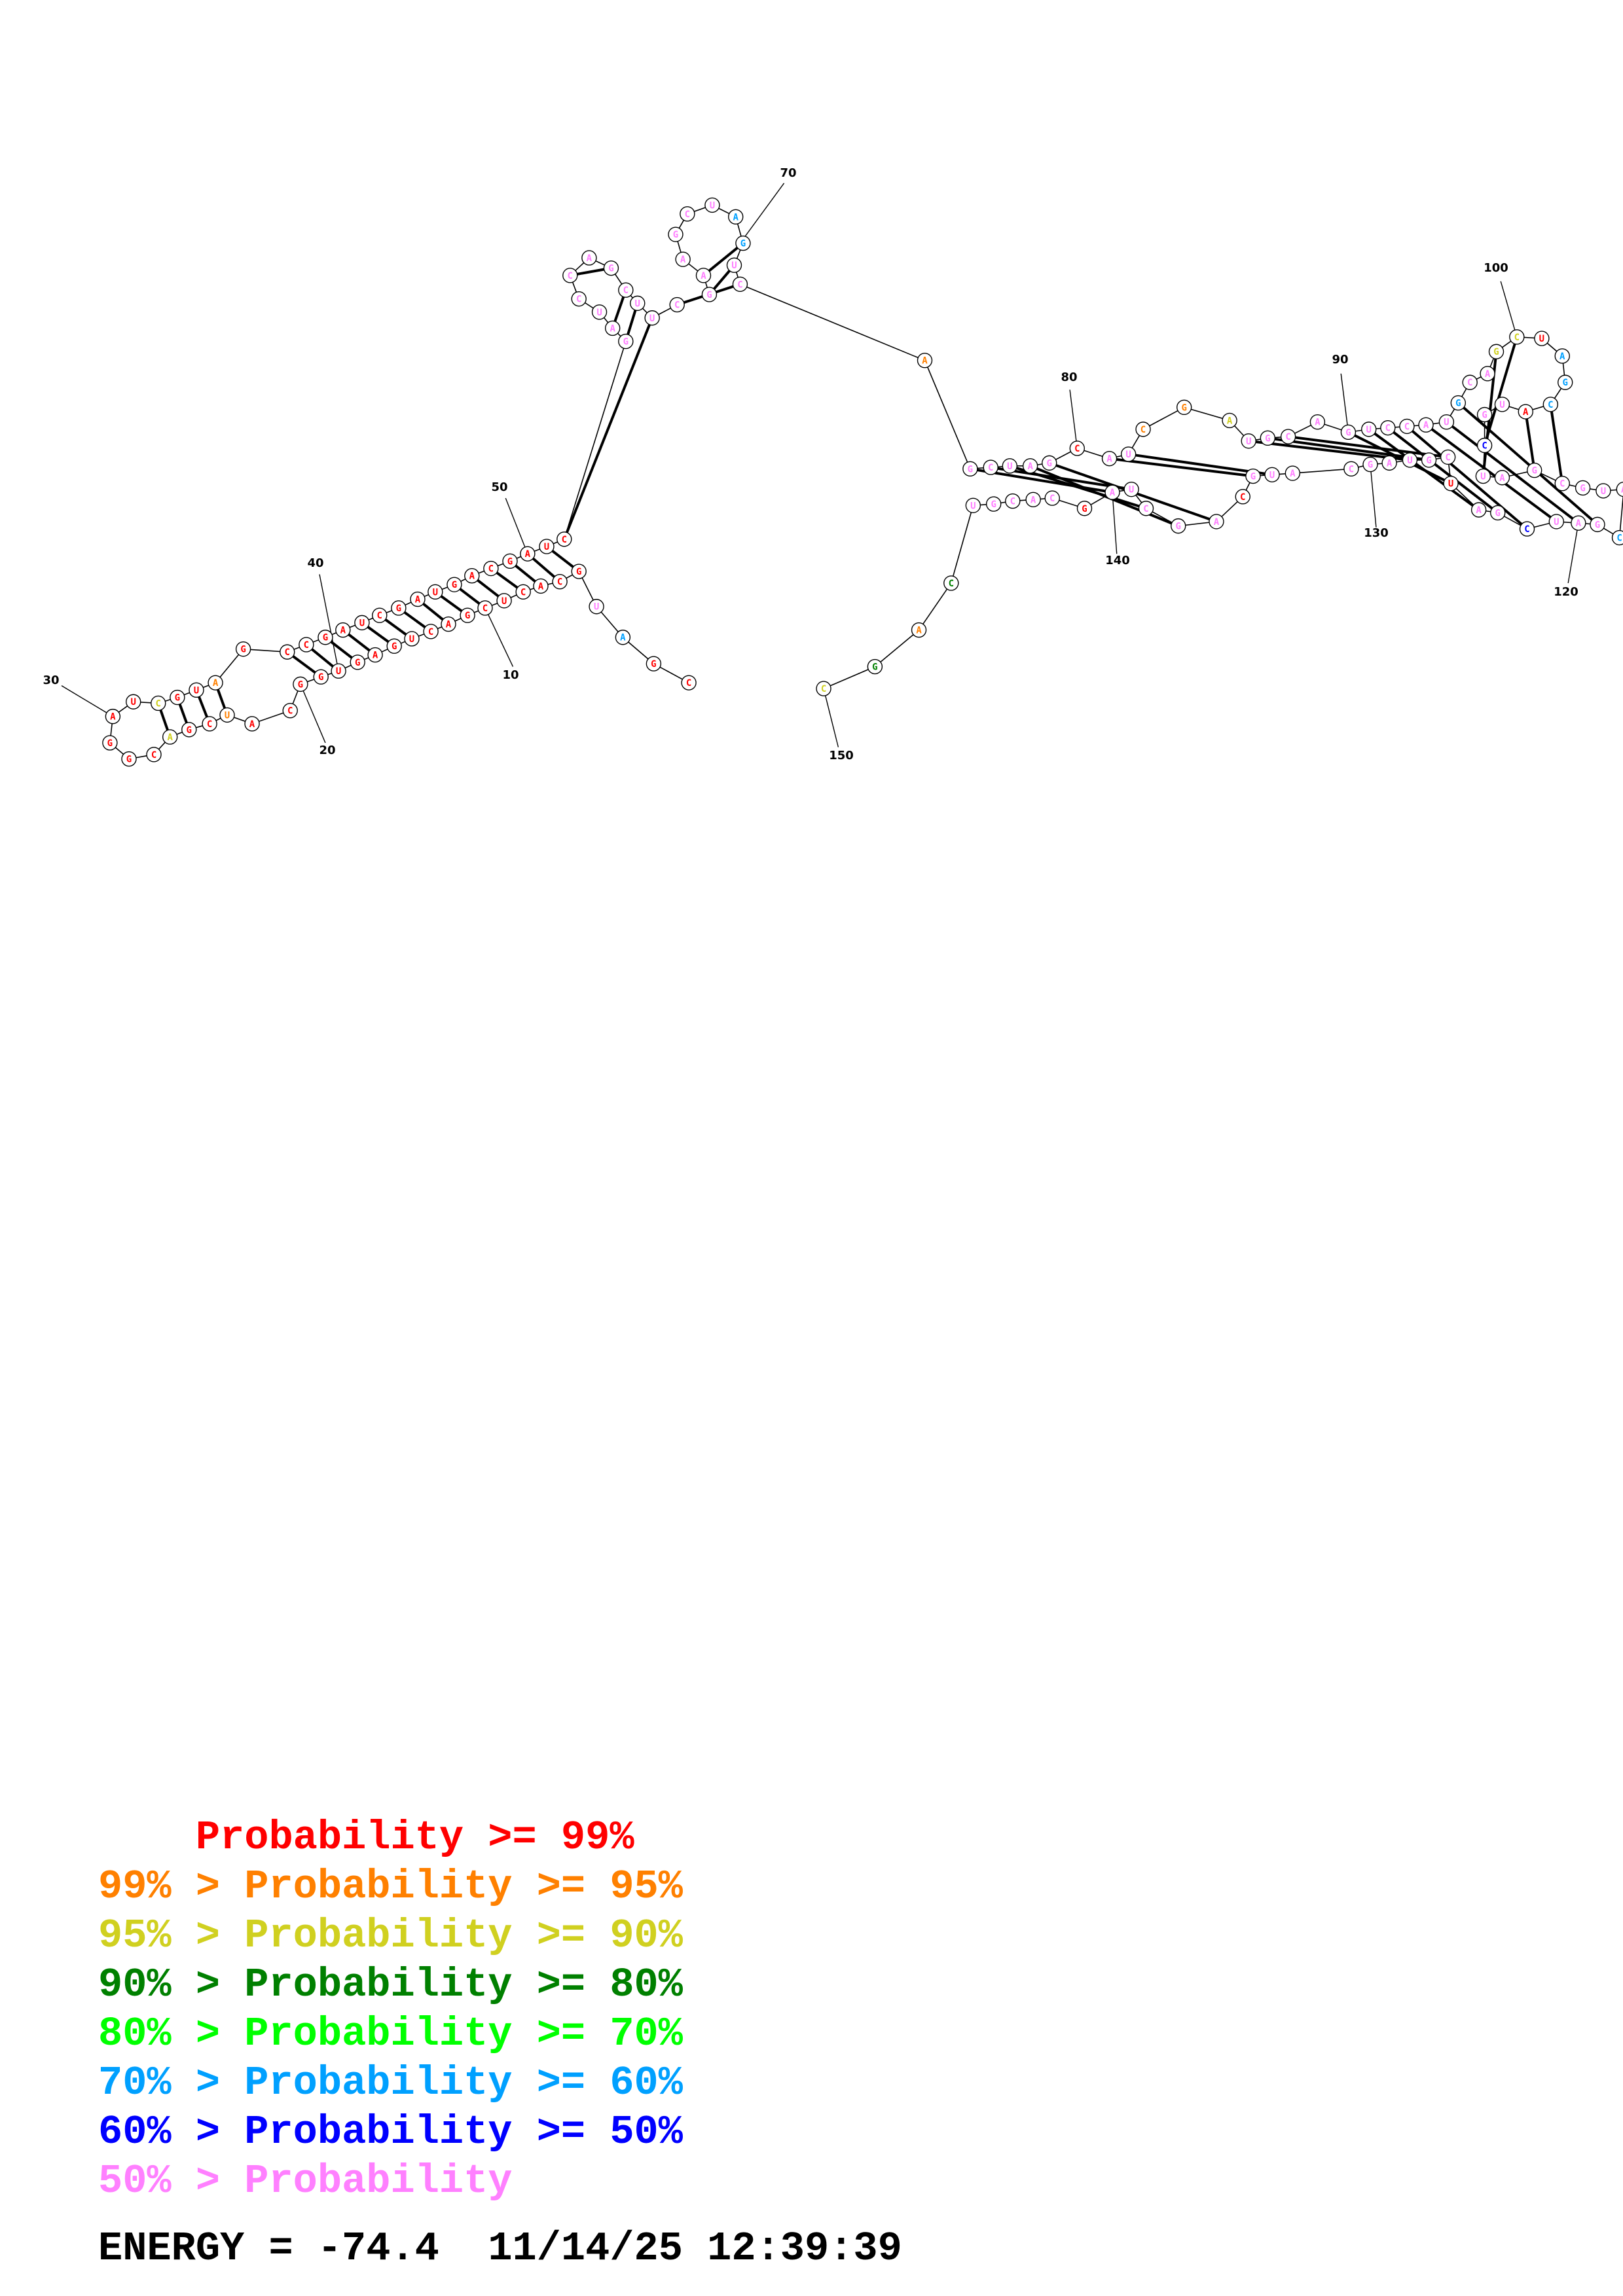  What do you see at coordinates (1566, 592) in the screenshot?
I see `pos-label-120: 120` at bounding box center [1566, 592].